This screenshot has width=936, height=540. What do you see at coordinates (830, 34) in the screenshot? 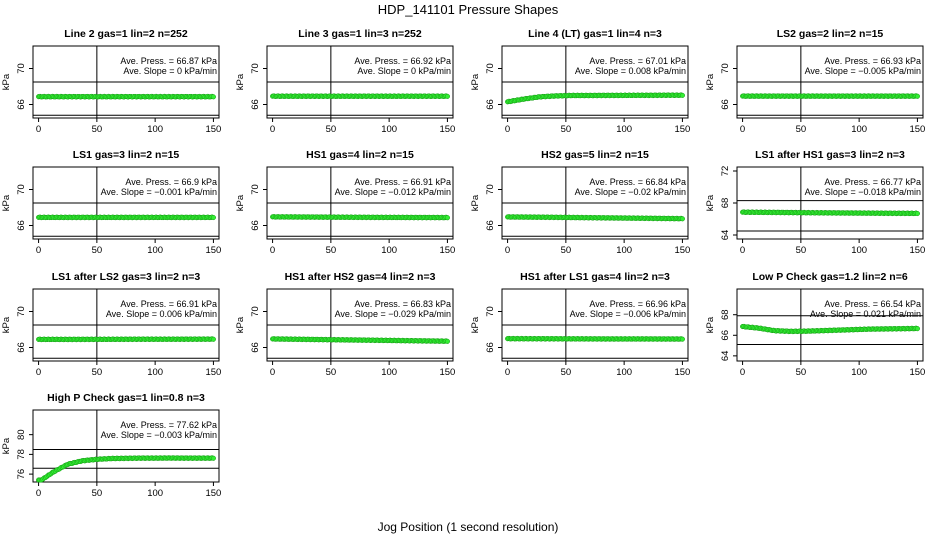
I see `panel-title: LS2 gas=2 lin=2 n=15` at bounding box center [830, 34].